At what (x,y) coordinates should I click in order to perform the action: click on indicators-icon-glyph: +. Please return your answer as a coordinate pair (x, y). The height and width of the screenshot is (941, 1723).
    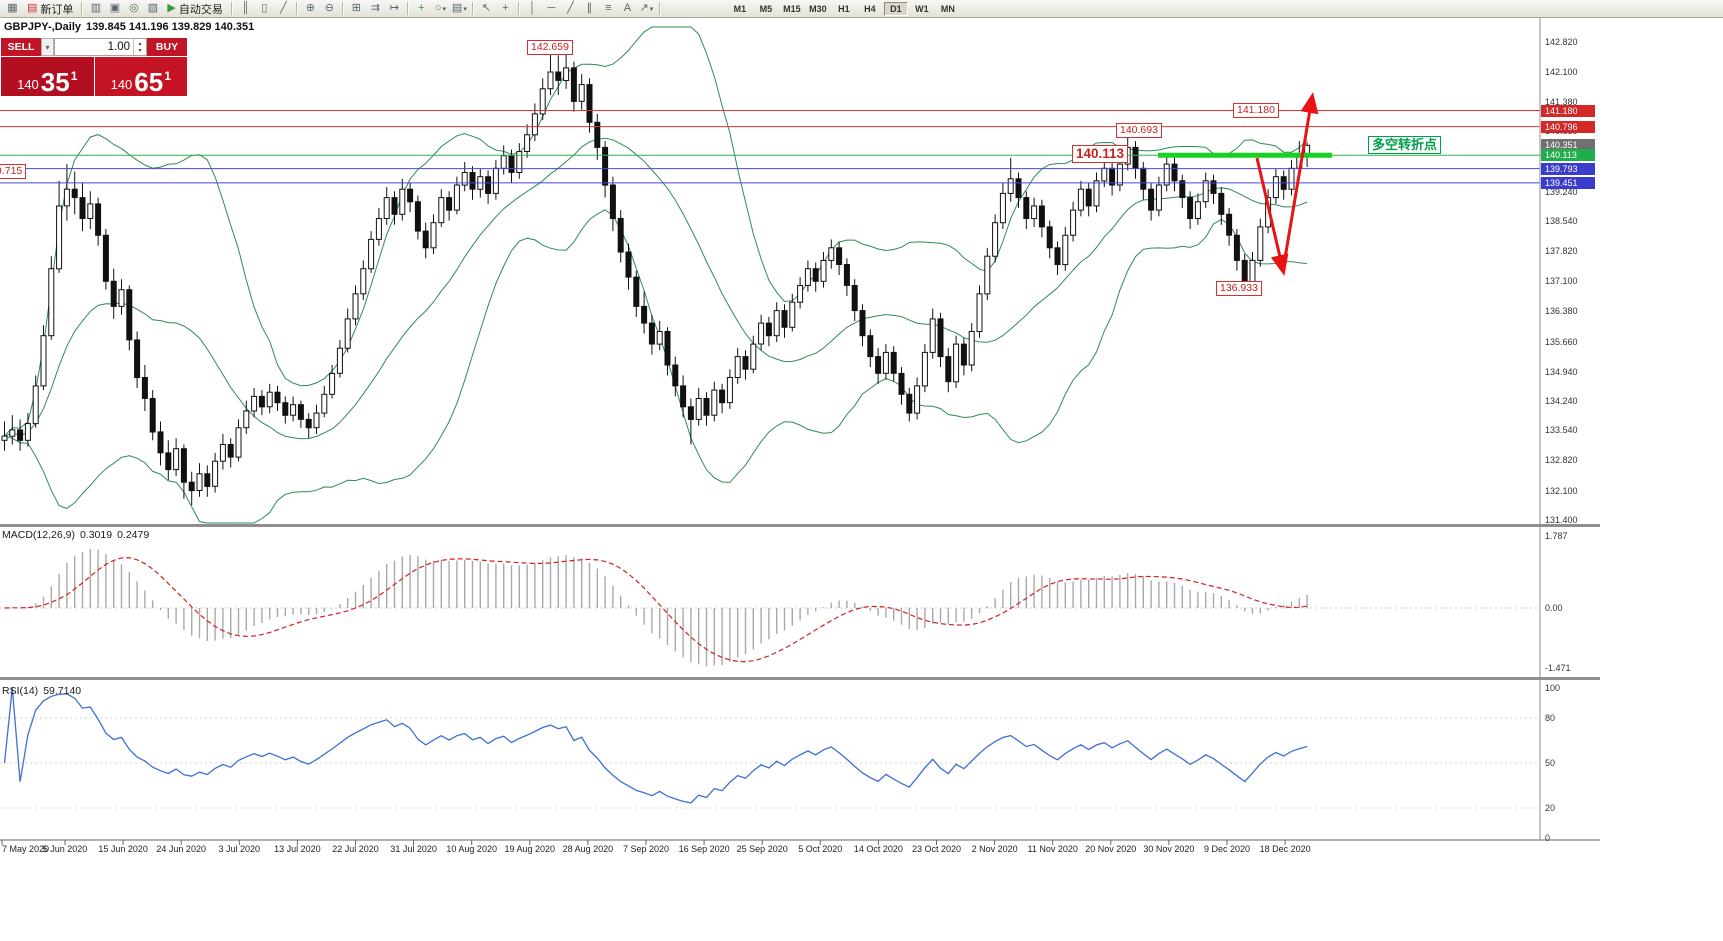
    Looking at the image, I should click on (421, 8).